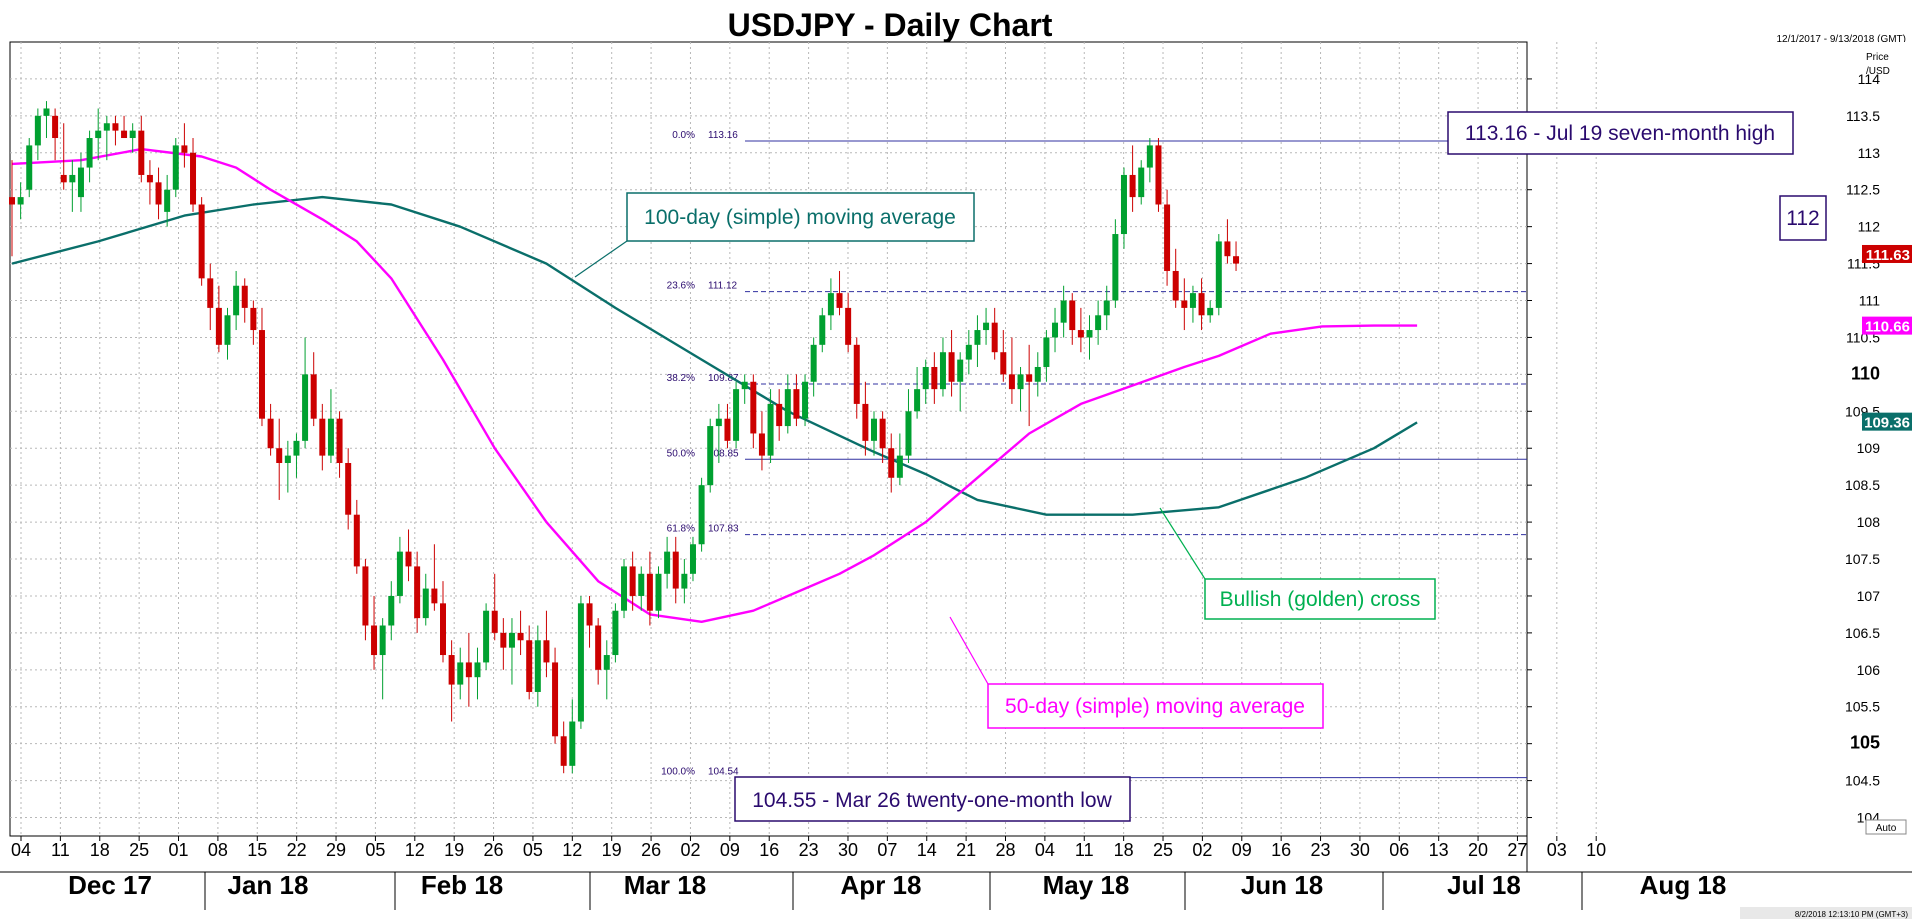  Describe the element at coordinates (60, 850) in the screenshot. I see `x-day-label: 11` at that location.